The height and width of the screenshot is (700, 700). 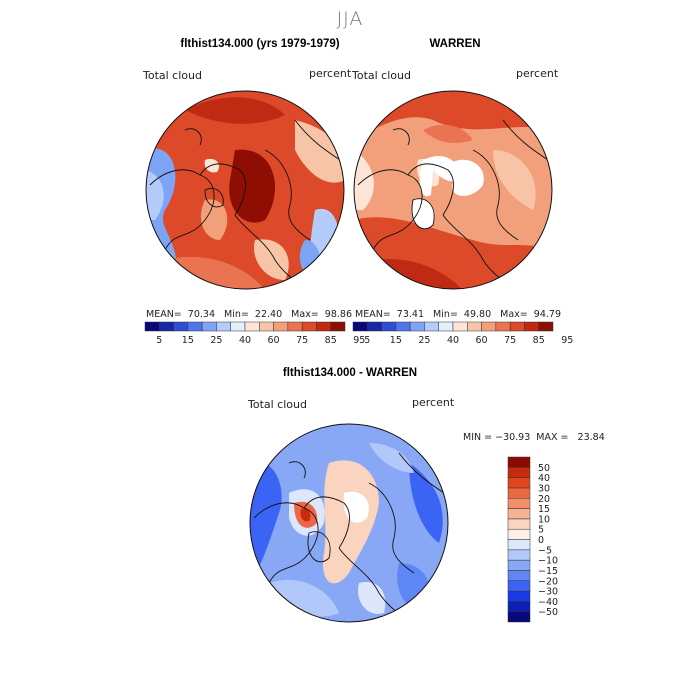 I want to click on panel3-colorbar-tick-label: 20, so click(x=544, y=499).